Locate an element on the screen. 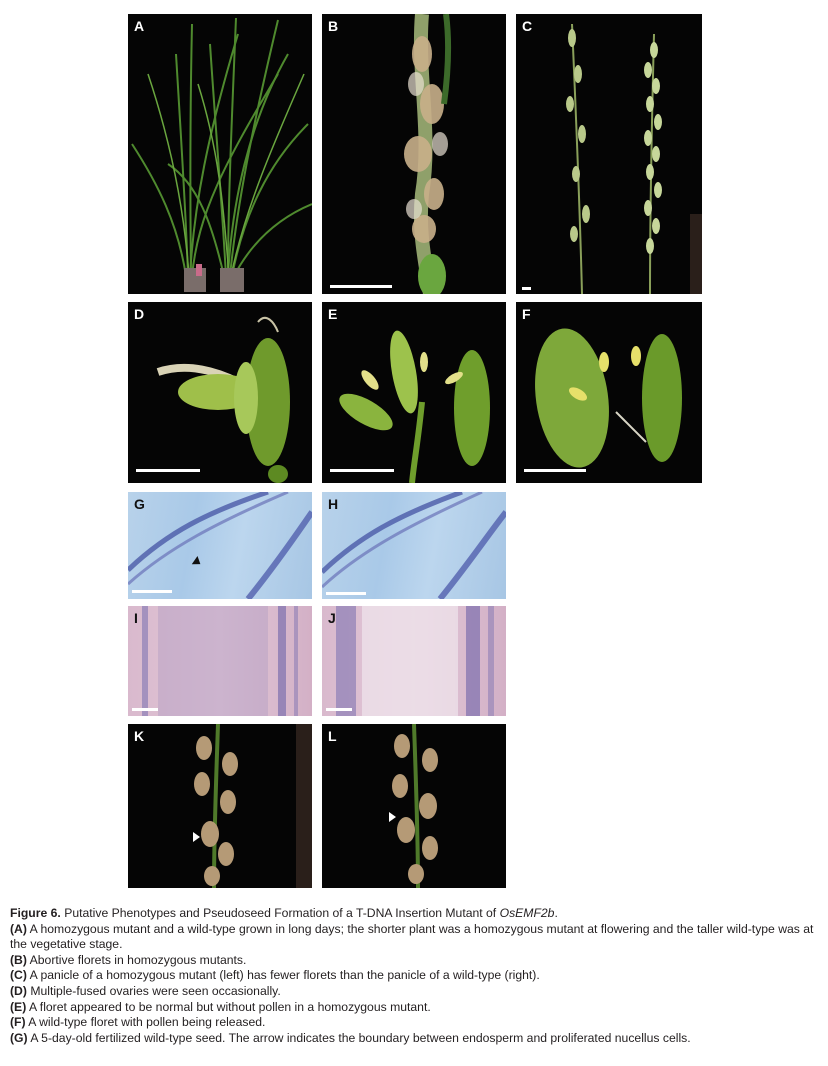 Image resolution: width=828 pixels, height=1066 pixels. panel-c-image is located at coordinates (634, 158).